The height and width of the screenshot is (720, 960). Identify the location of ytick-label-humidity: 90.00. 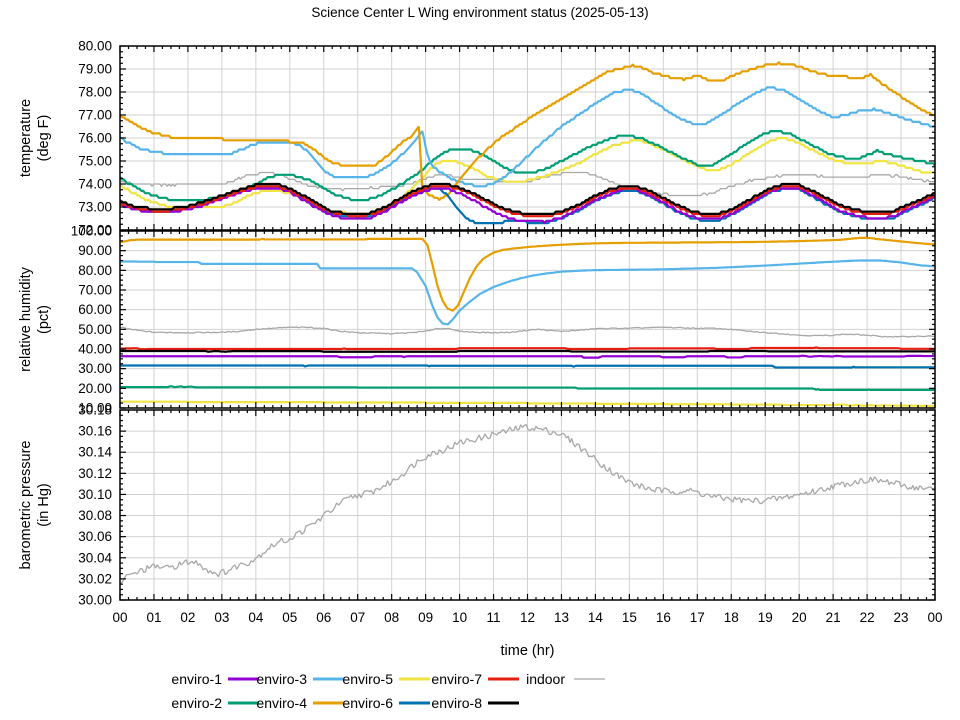
(95, 250).